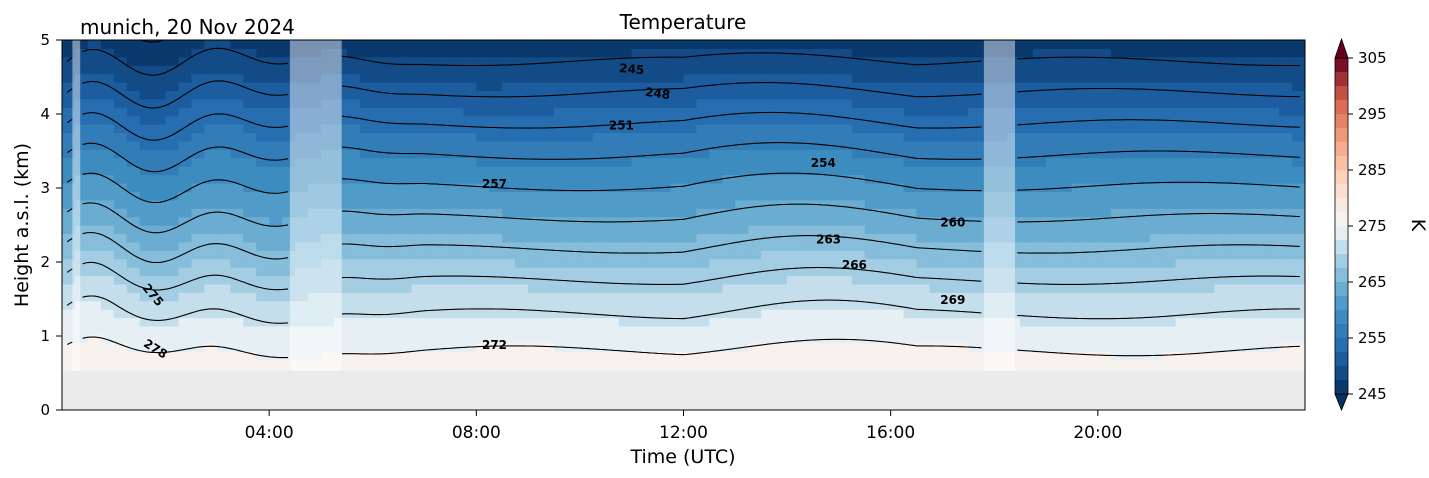 The height and width of the screenshot is (478, 1429). Describe the element at coordinates (828, 239) in the screenshot. I see `contour-label: 263` at that location.